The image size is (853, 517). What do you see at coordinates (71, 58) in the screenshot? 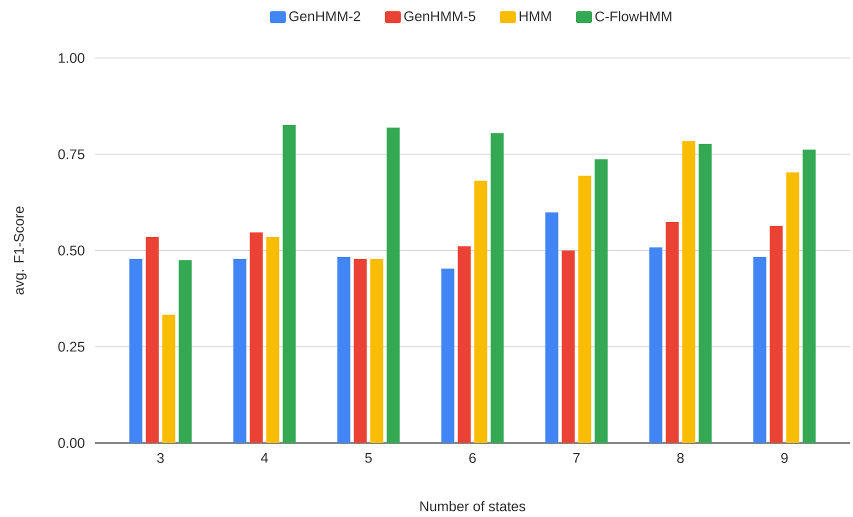
I see `y-tick-label: 1.00` at bounding box center [71, 58].